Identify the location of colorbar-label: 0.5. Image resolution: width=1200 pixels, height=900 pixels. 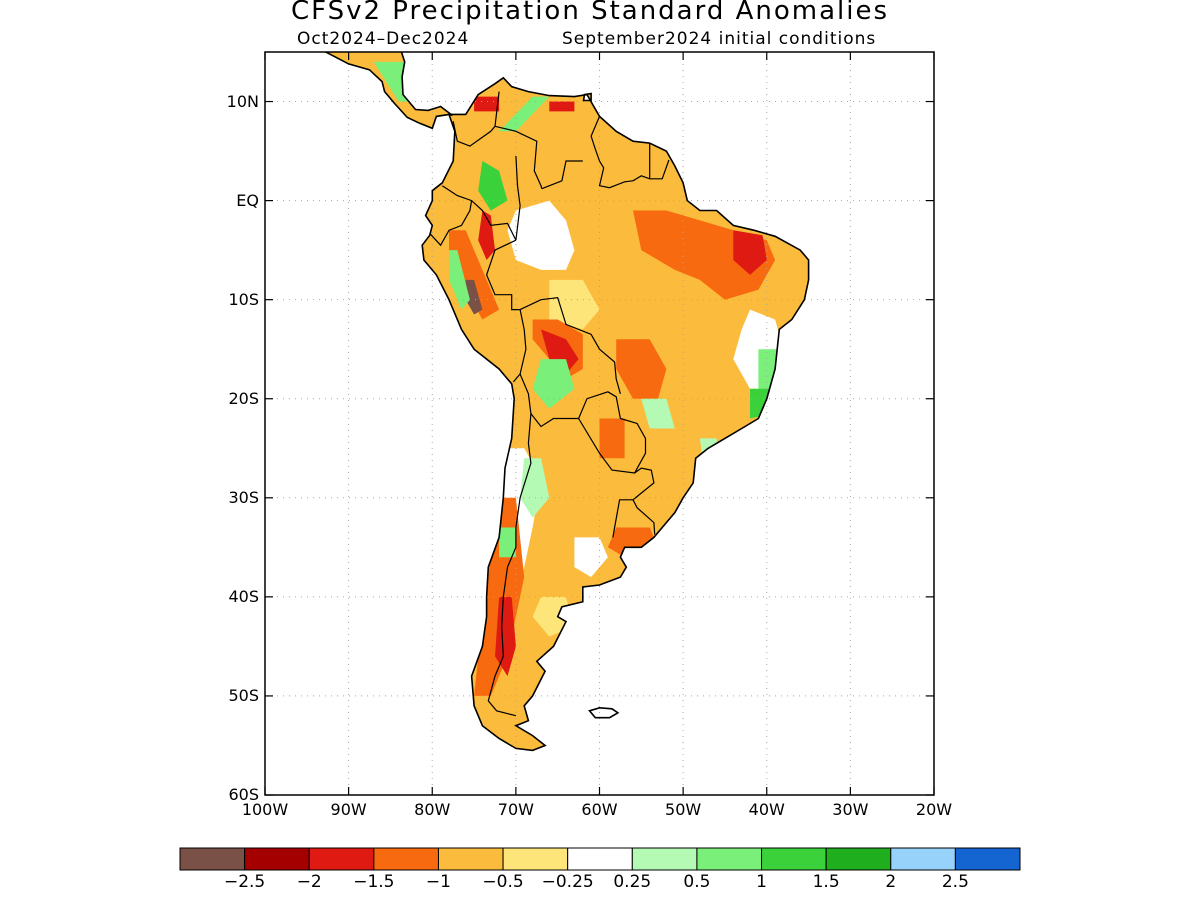
(697, 882).